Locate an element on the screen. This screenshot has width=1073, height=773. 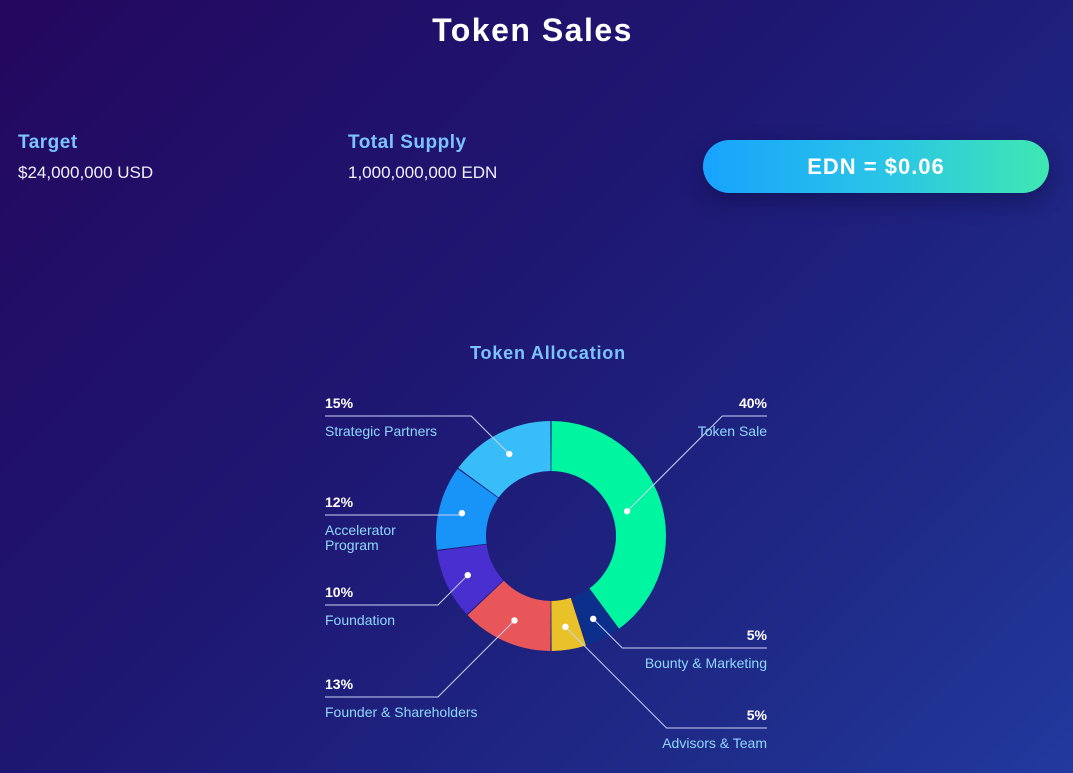
percent-label-foundation: 10% is located at coordinates (339, 592).